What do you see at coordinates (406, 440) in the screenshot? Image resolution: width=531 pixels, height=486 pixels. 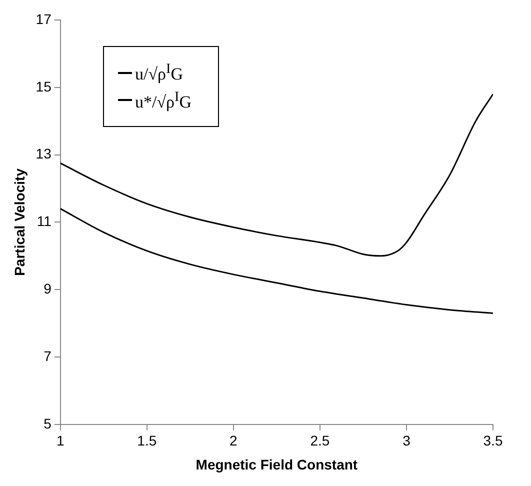 I see `x-tick-label: 3` at bounding box center [406, 440].